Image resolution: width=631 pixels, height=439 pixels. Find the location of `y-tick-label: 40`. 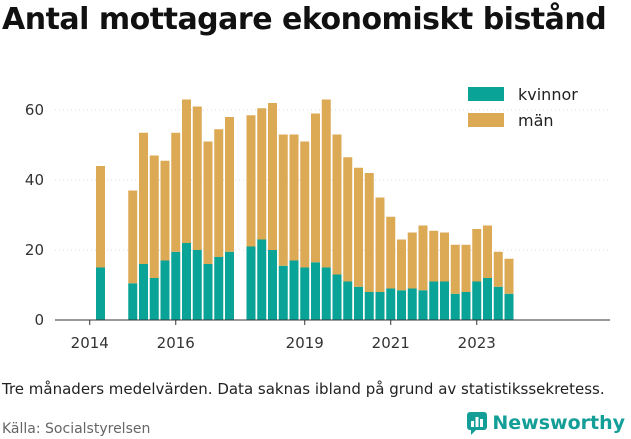

y-tick-label: 40 is located at coordinates (34, 180).